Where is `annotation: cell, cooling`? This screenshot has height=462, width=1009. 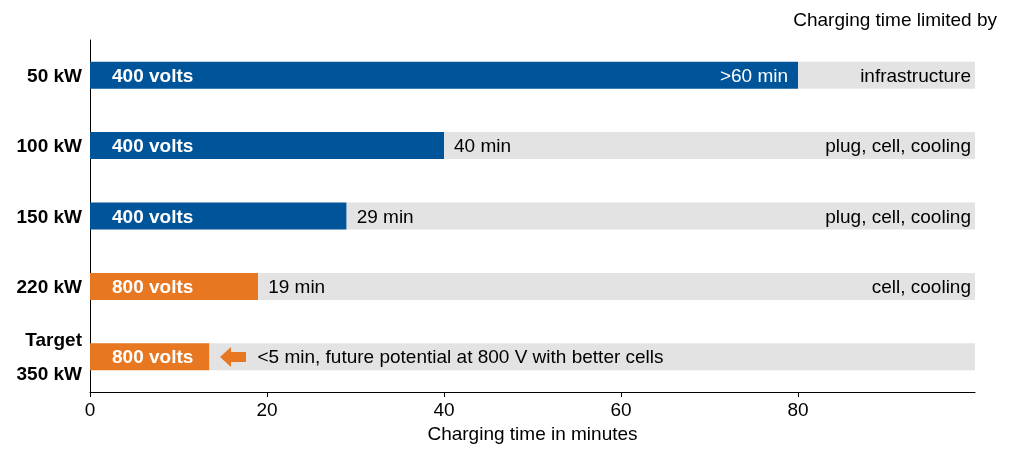
annotation: cell, cooling is located at coordinates (921, 286).